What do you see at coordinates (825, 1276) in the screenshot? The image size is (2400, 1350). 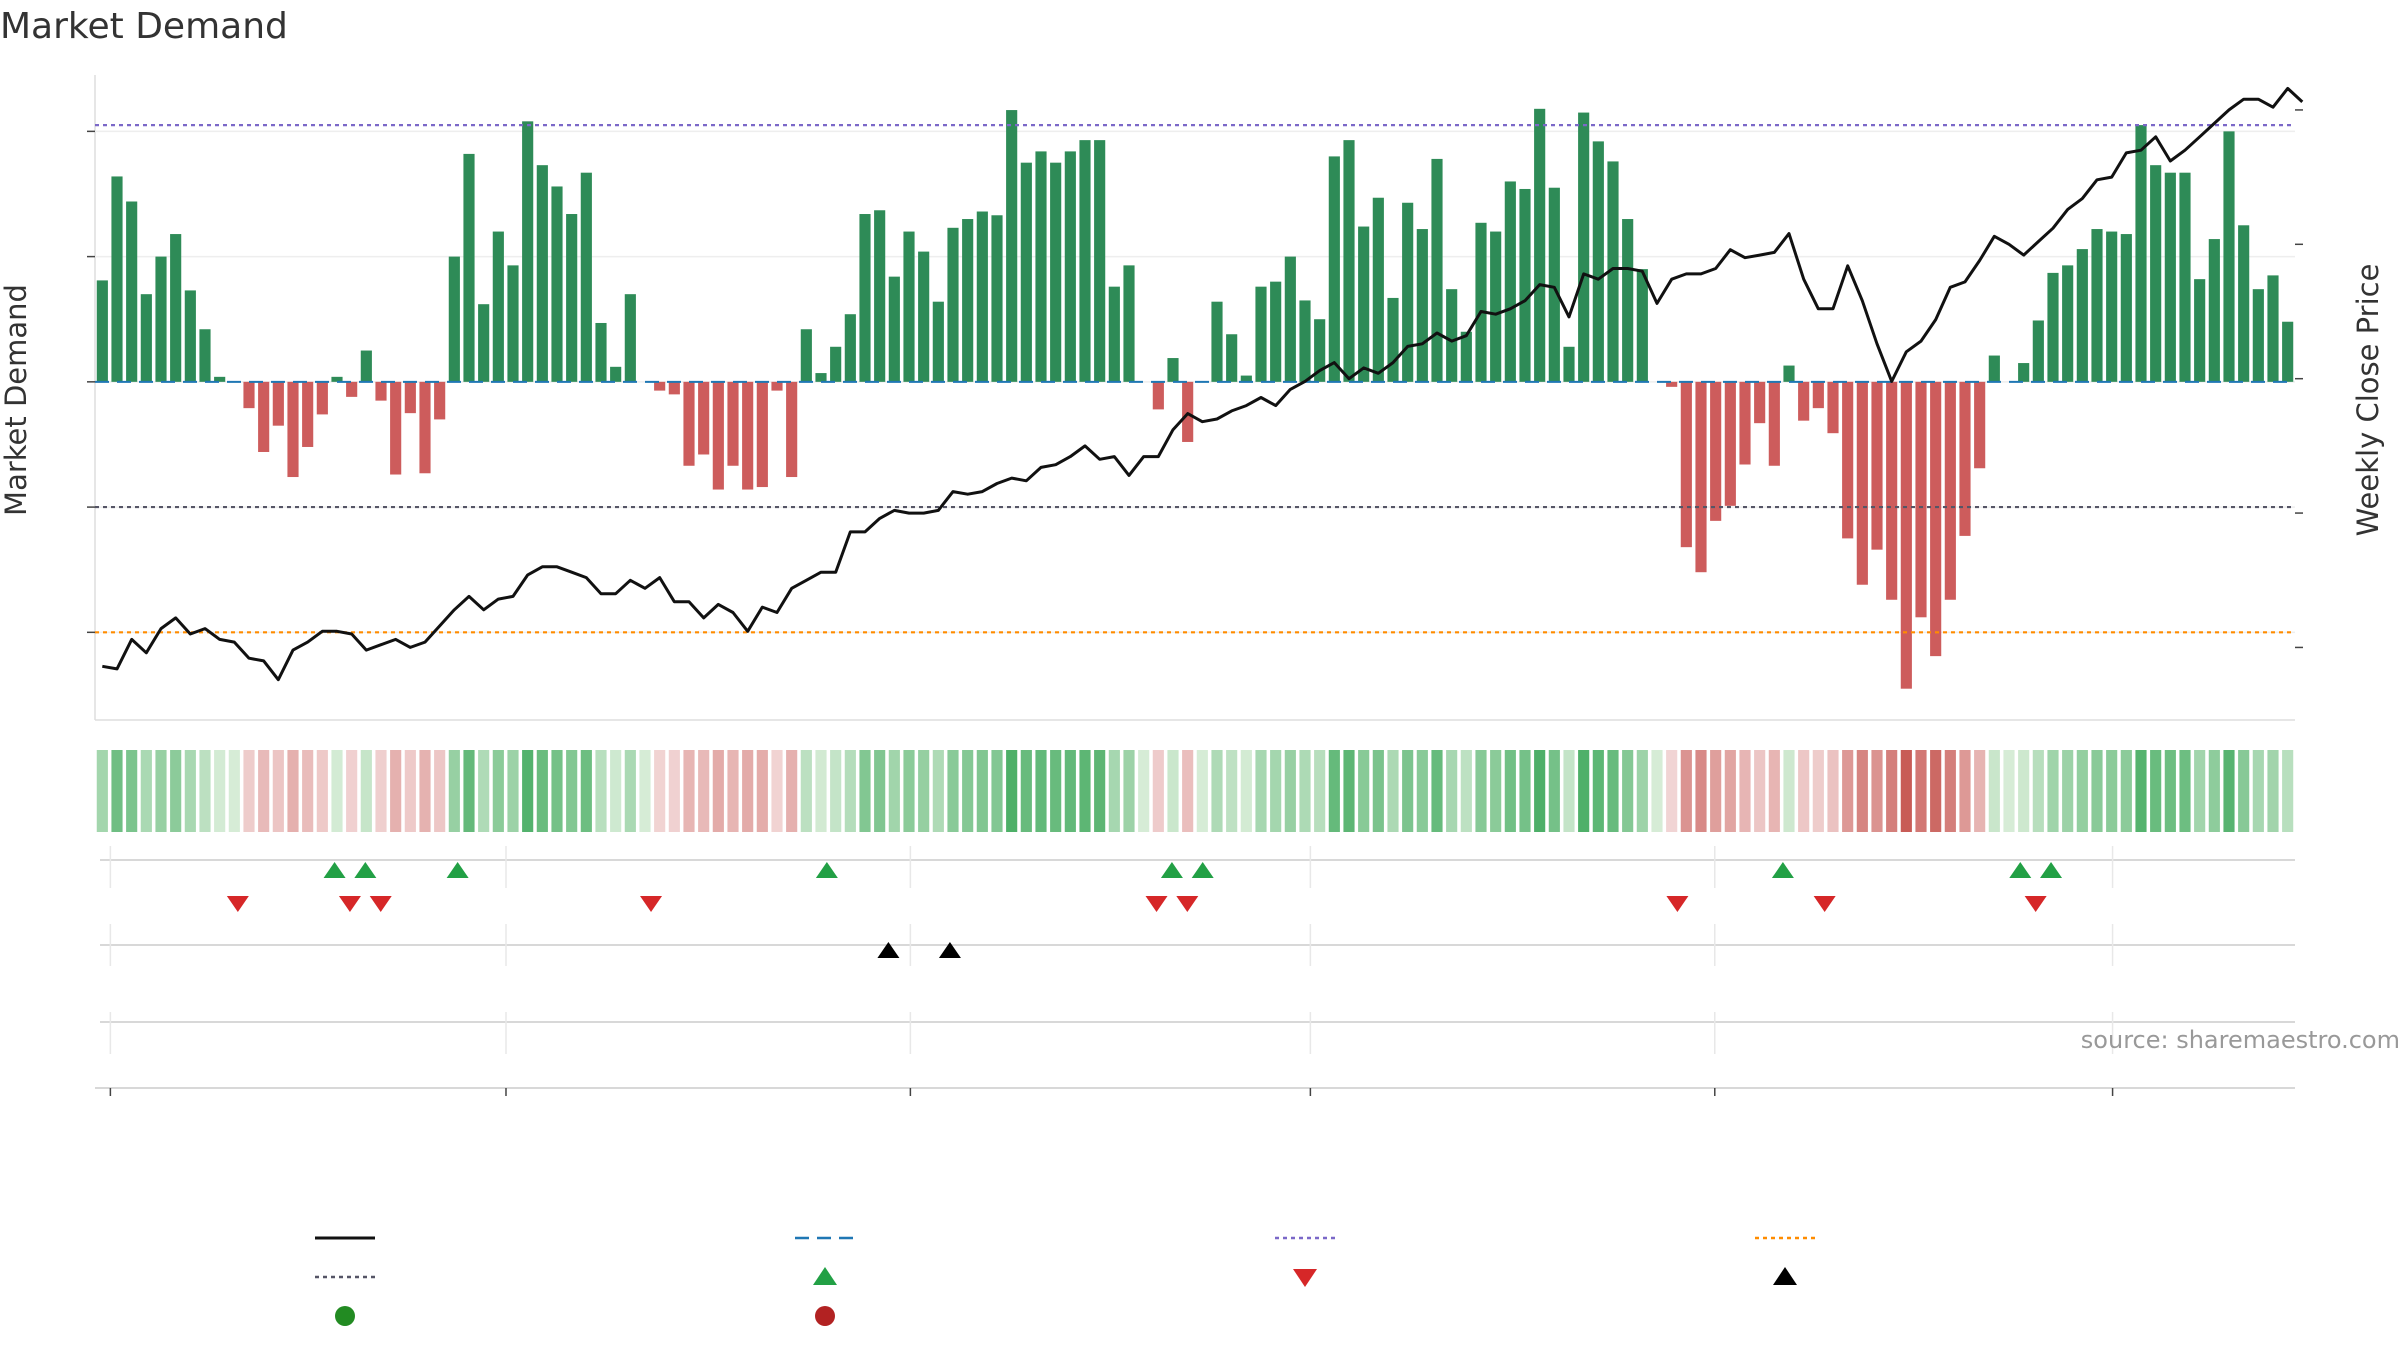 I see `legend-swatch` at bounding box center [825, 1276].